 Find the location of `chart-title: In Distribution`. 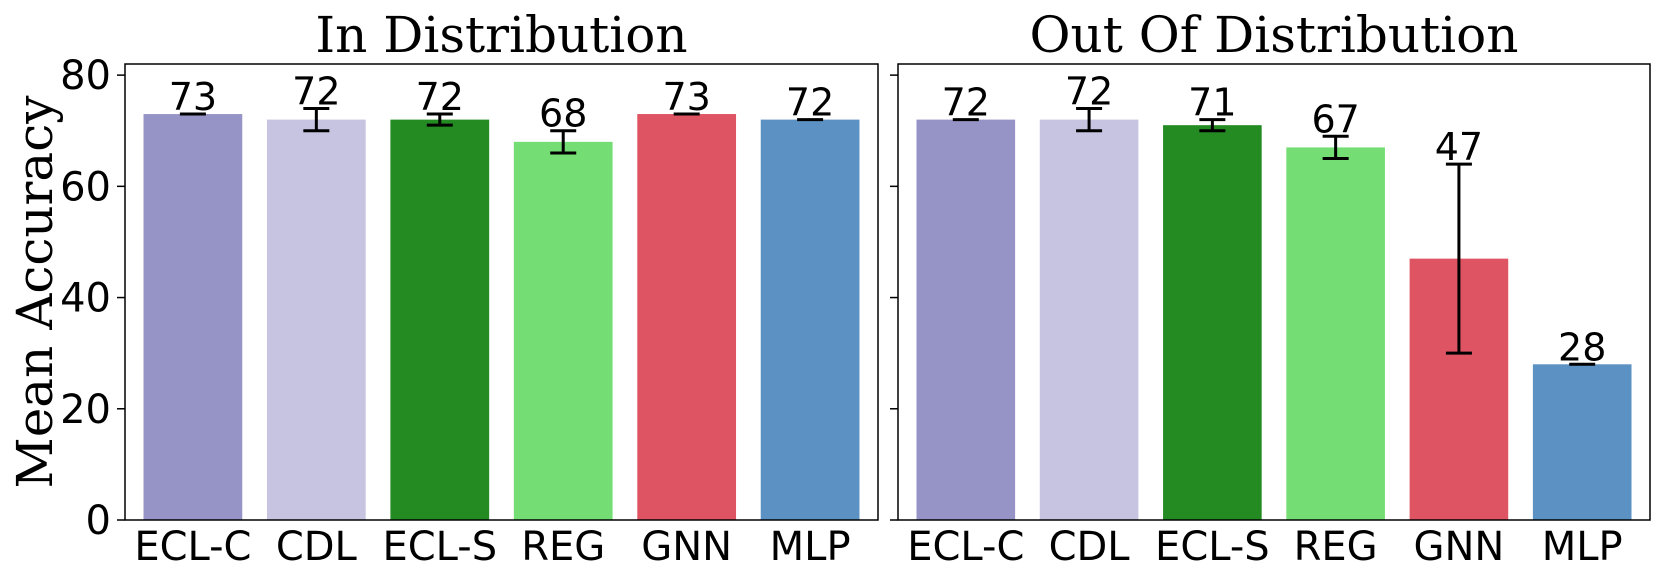

chart-title: In Distribution is located at coordinates (501, 35).